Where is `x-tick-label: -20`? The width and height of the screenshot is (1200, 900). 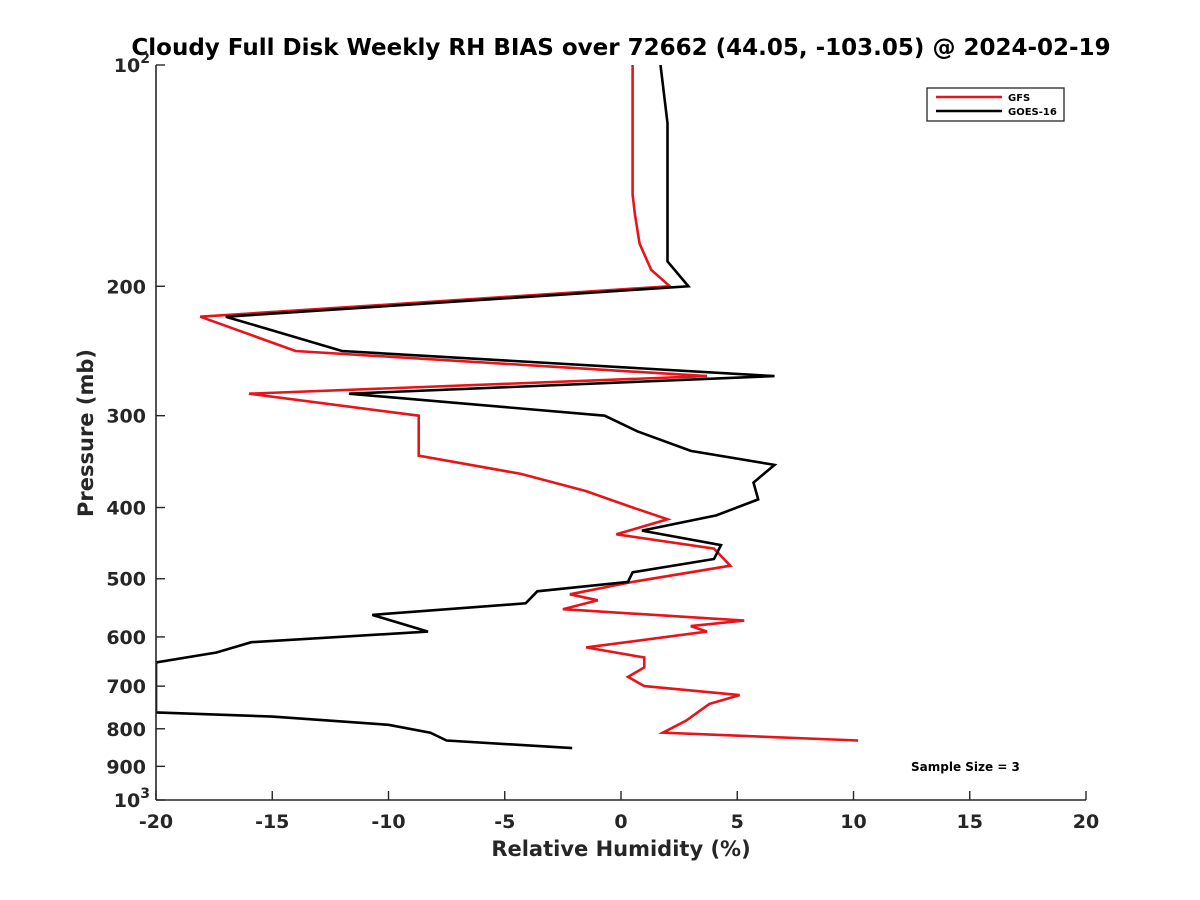
x-tick-label: -20 is located at coordinates (156, 822).